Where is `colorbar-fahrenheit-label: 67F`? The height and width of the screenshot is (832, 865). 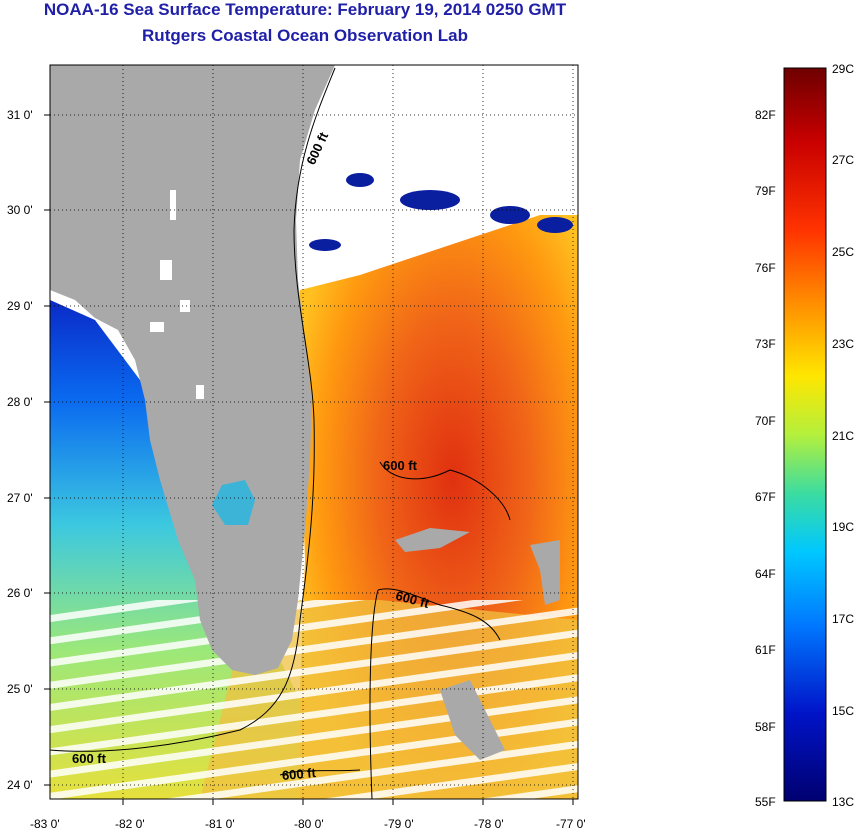 colorbar-fahrenheit-label: 67F is located at coordinates (765, 497).